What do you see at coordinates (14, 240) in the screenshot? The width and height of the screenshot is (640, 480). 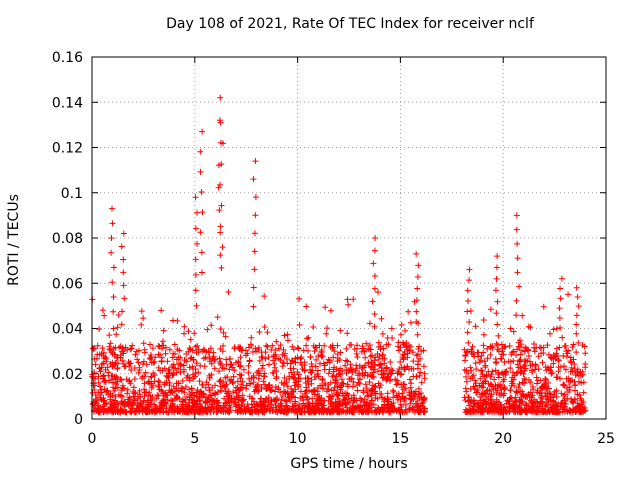 I see `y-axis-label: ROTI / TECUs` at bounding box center [14, 240].